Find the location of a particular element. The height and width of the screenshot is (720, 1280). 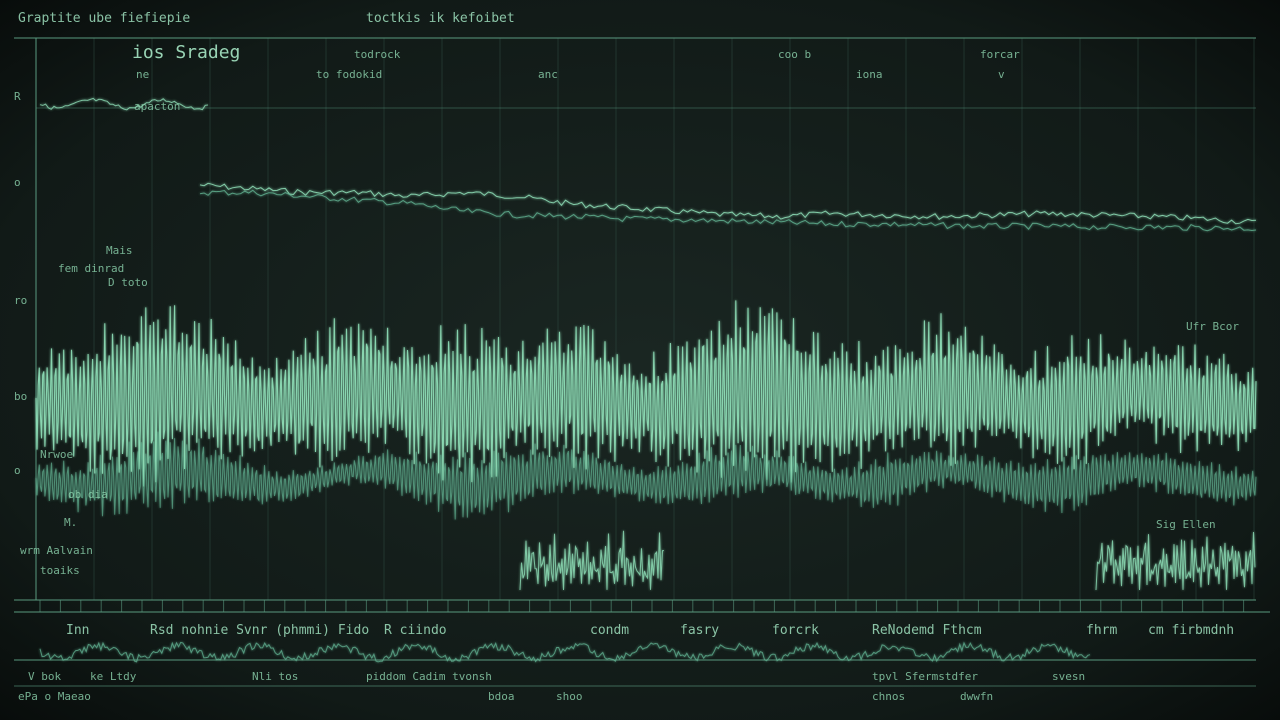

row-label-2b: fem dinrad is located at coordinates (91, 268).